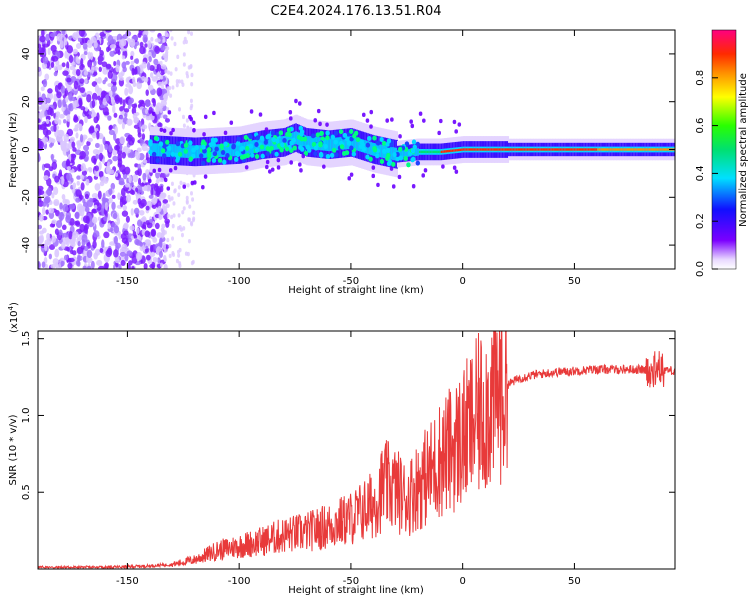  I want to click on y-tick-label: -20, so click(26, 197).